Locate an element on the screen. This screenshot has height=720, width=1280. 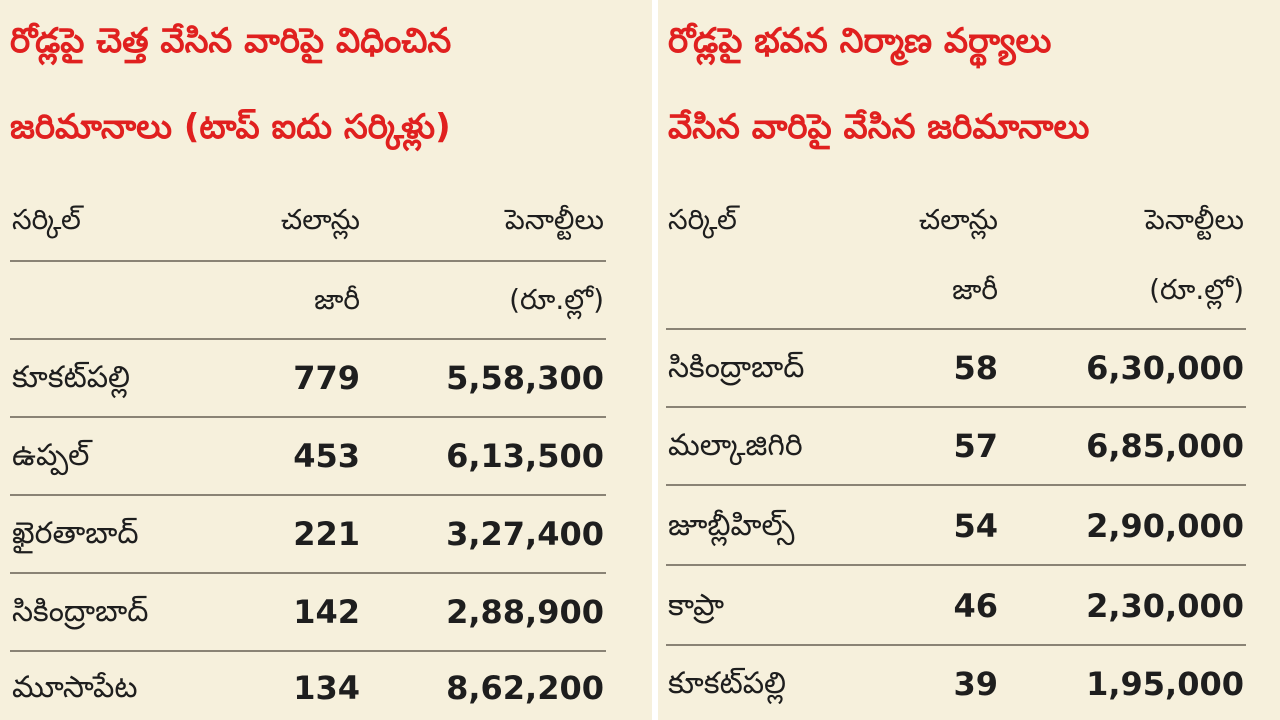
right-row-circle: జూబ్లీహిల్స్‌ is located at coordinates (731, 525).